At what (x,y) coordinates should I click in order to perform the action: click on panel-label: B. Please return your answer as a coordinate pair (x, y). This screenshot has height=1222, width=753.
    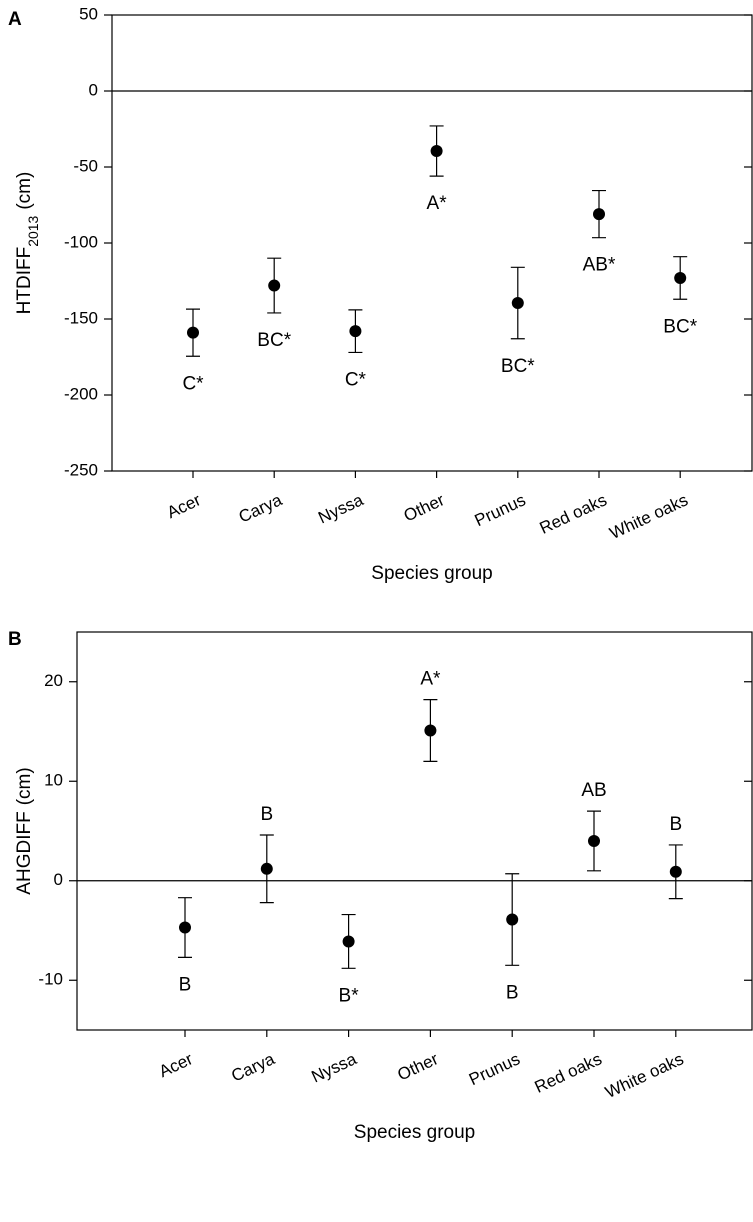
    Looking at the image, I should click on (15, 639).